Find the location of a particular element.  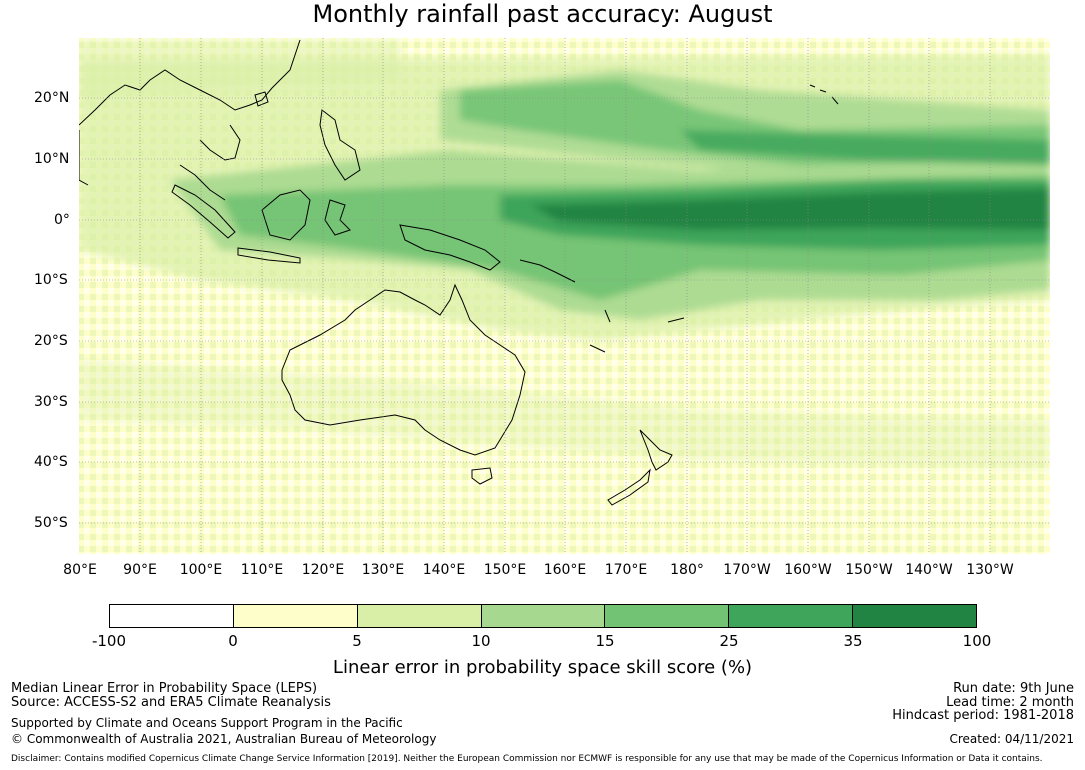

colorbar-tick: -100 is located at coordinates (109, 641).